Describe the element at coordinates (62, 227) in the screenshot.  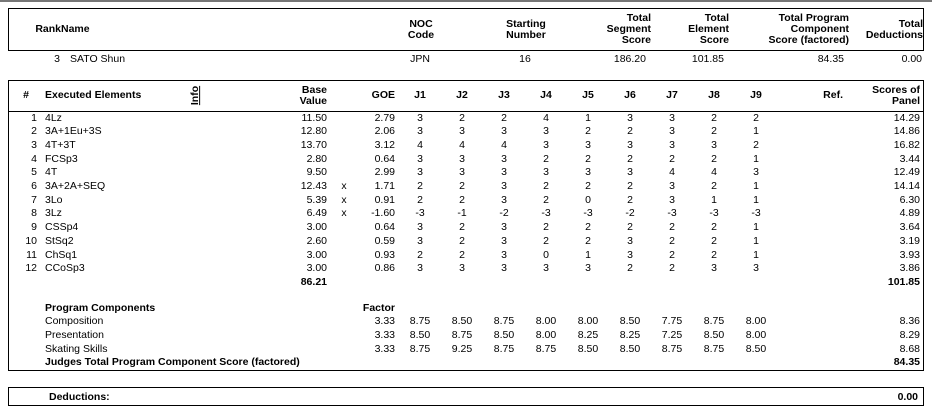
I see `element-name: CSSp4` at that location.